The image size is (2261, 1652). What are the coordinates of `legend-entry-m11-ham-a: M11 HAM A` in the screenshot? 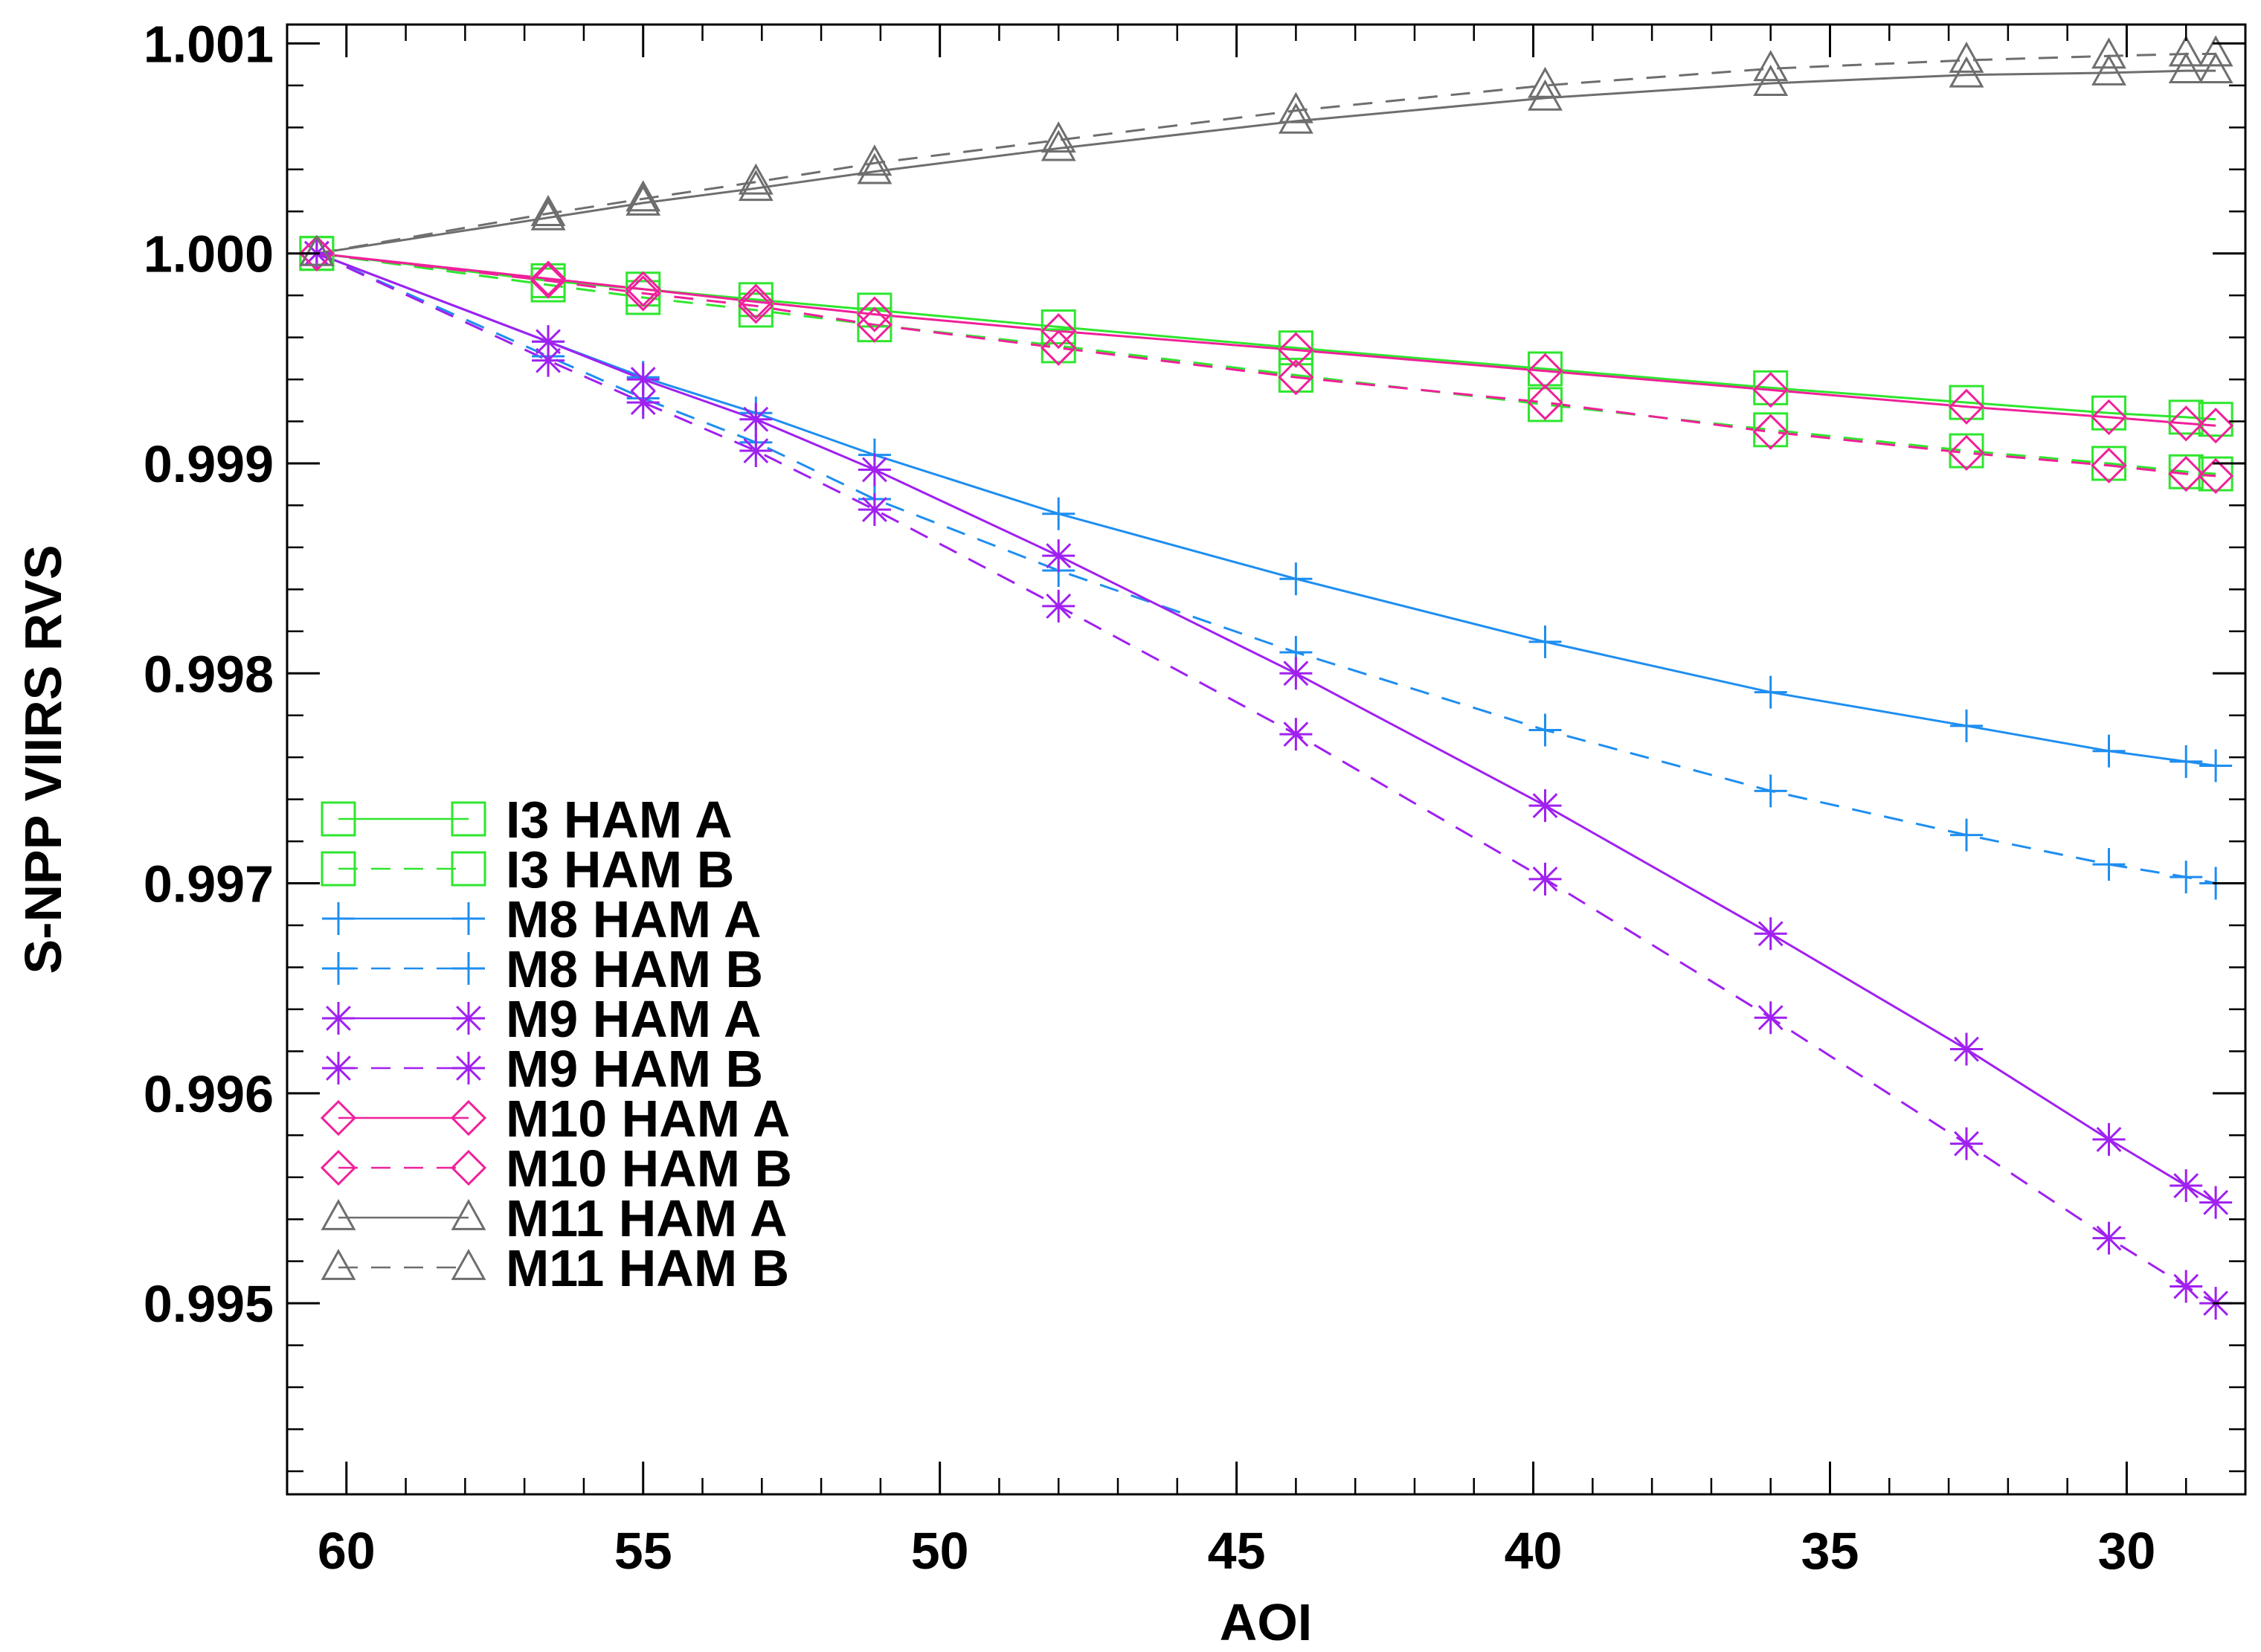 It's located at (554, 1218).